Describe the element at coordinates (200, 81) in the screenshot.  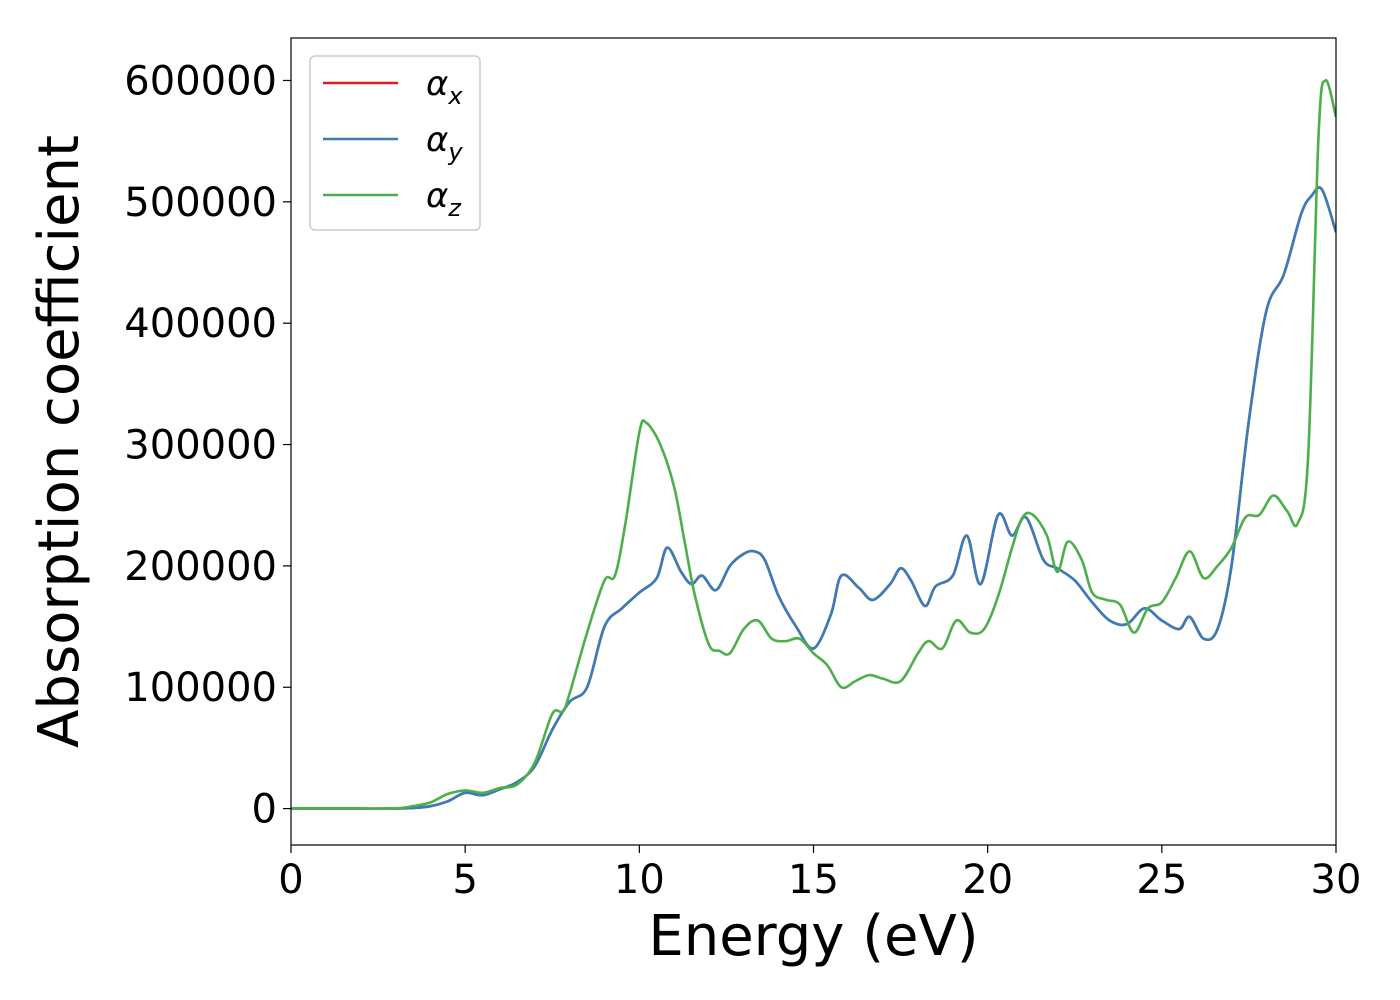
I see `y-tick-label: 600000` at that location.